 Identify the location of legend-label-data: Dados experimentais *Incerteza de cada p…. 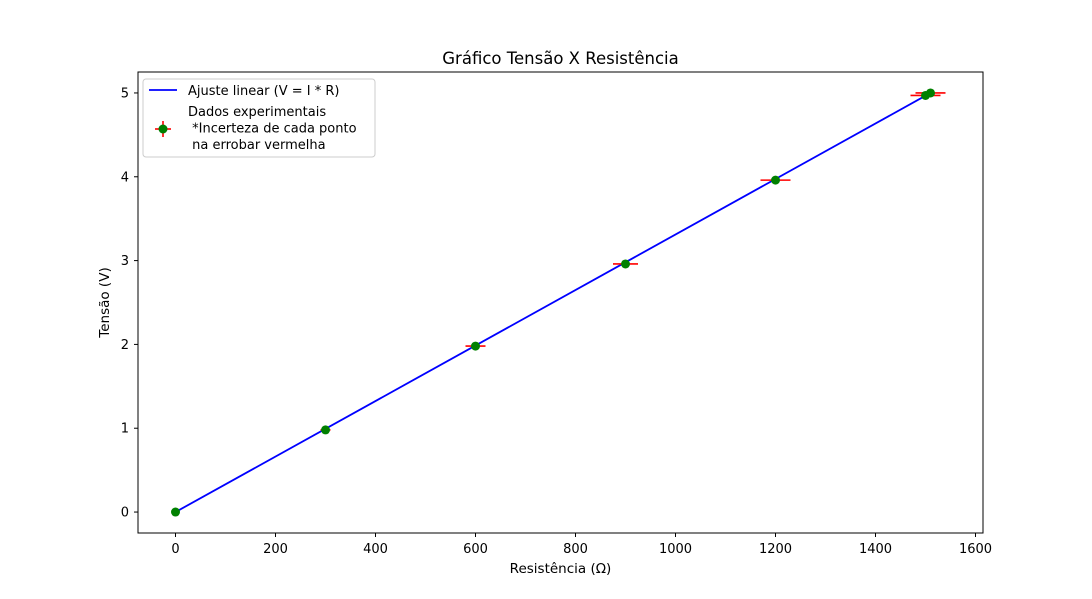
(272, 129).